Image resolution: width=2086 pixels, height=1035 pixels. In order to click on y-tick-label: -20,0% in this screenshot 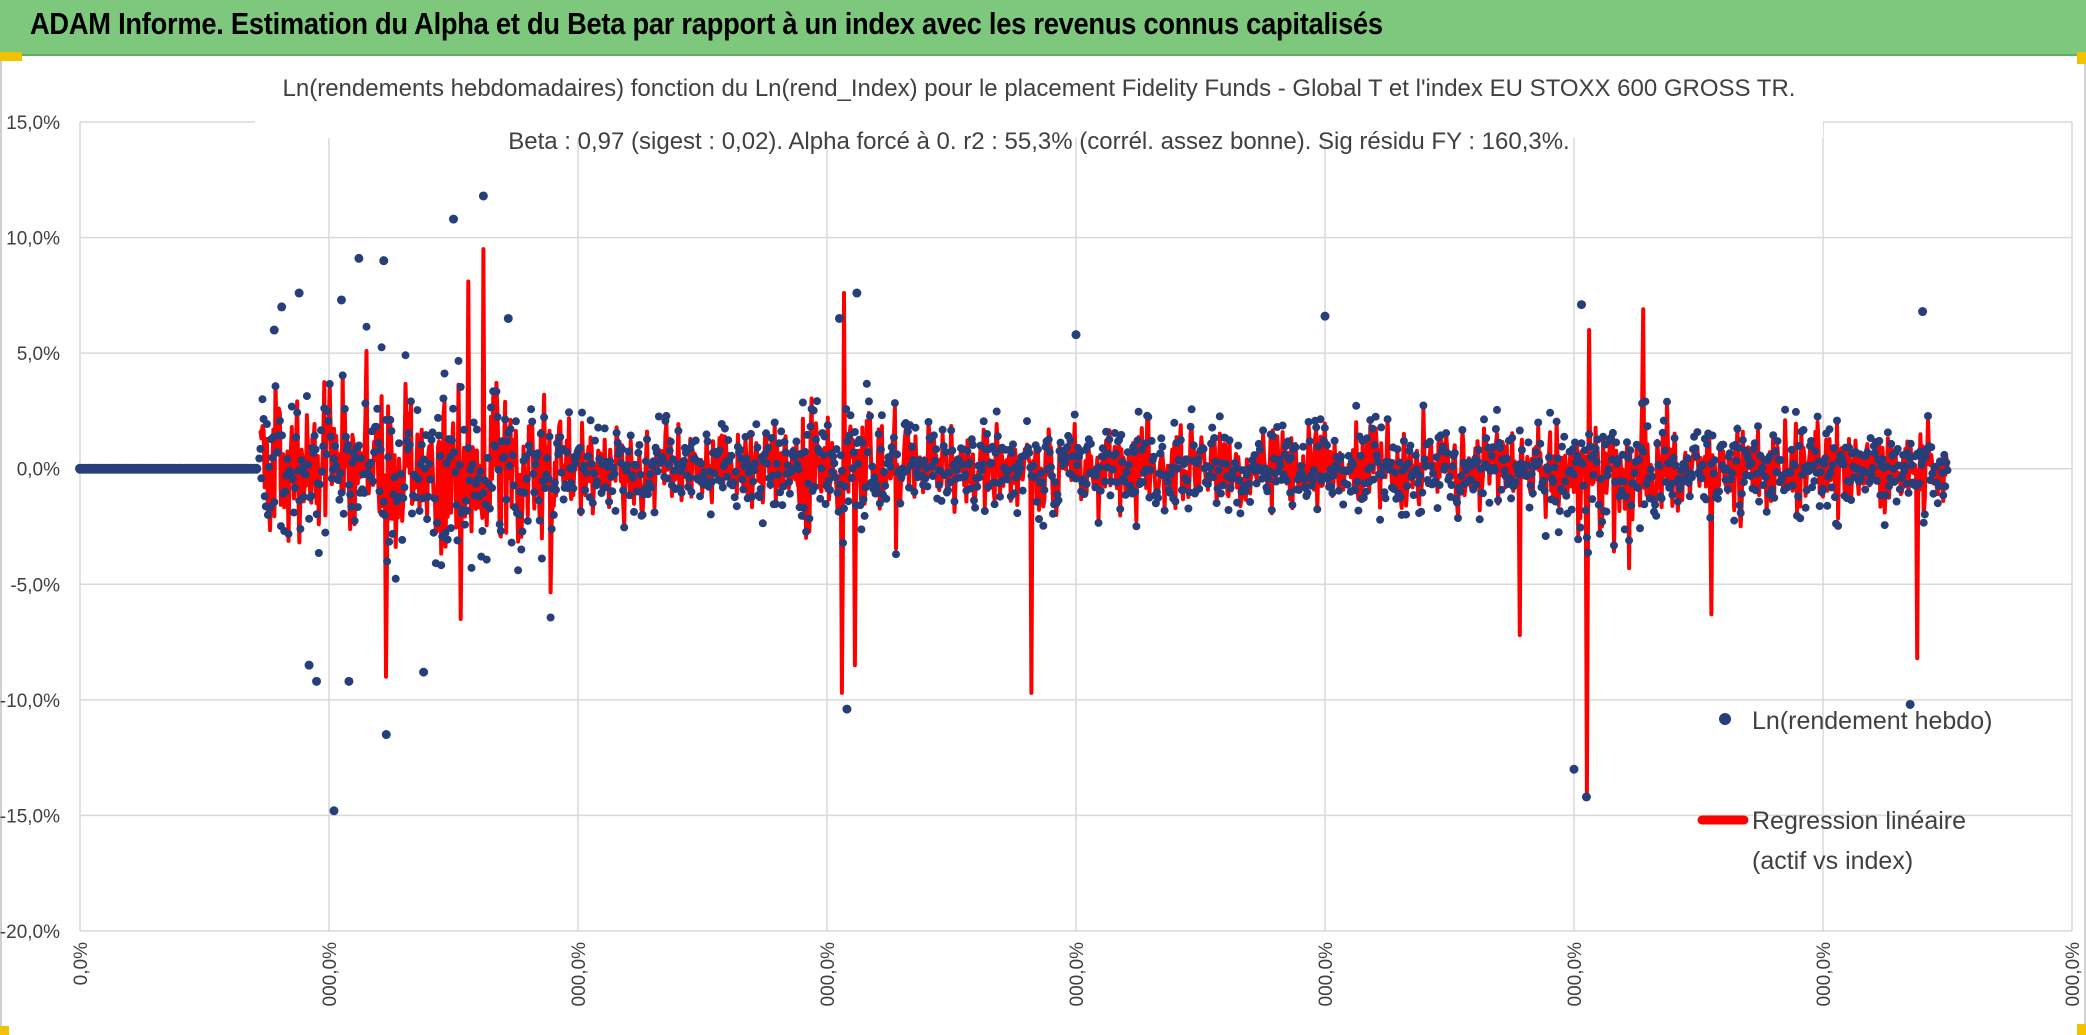, I will do `click(30, 932)`.